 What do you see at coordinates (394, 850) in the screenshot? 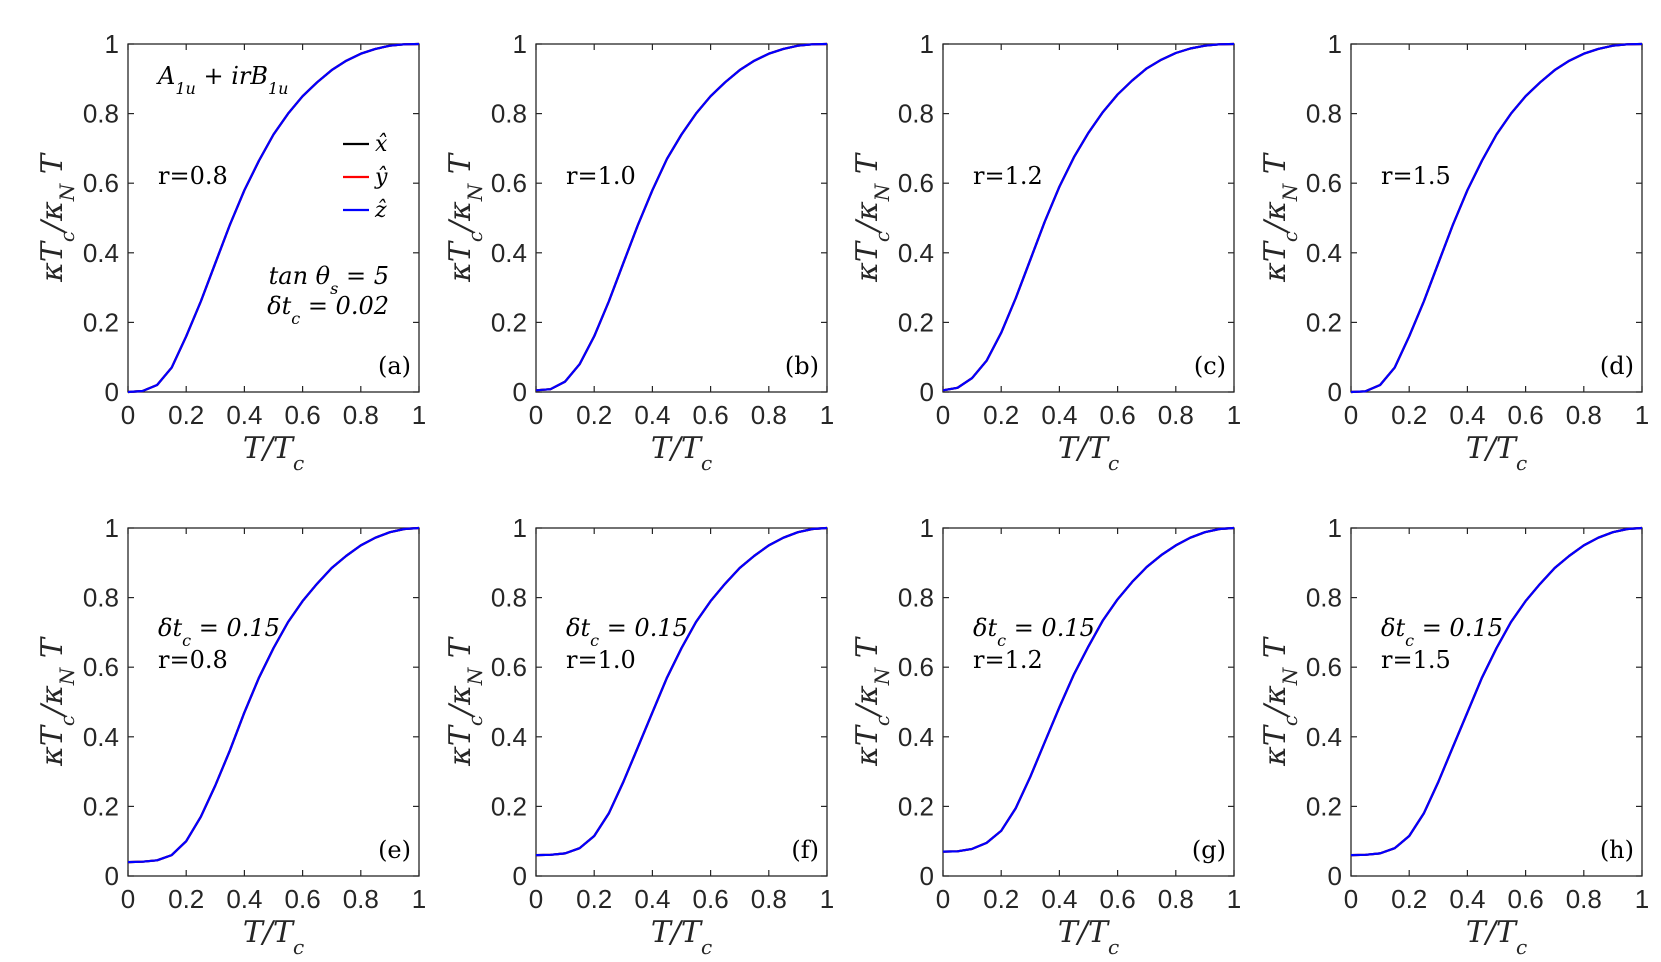
I see `panel-label: (e)` at bounding box center [394, 850].